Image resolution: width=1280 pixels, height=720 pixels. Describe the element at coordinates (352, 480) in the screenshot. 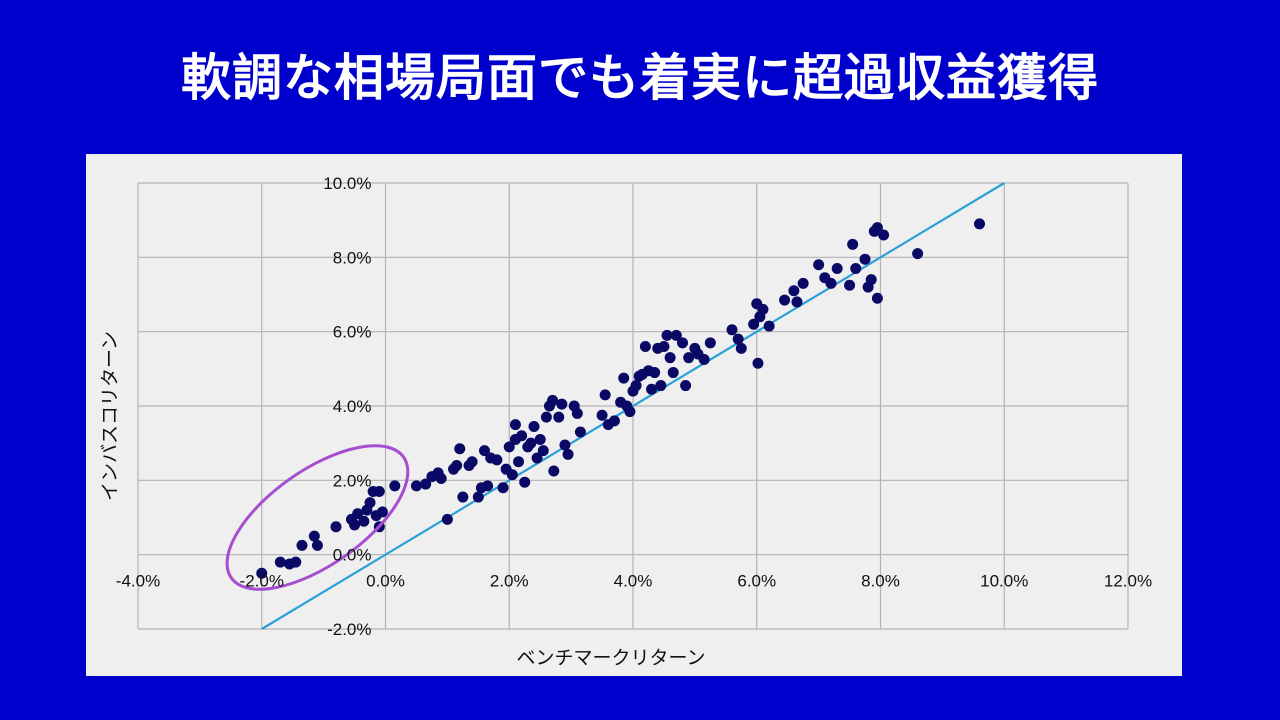

I see `y-tick-label-2: 2.0%` at that location.